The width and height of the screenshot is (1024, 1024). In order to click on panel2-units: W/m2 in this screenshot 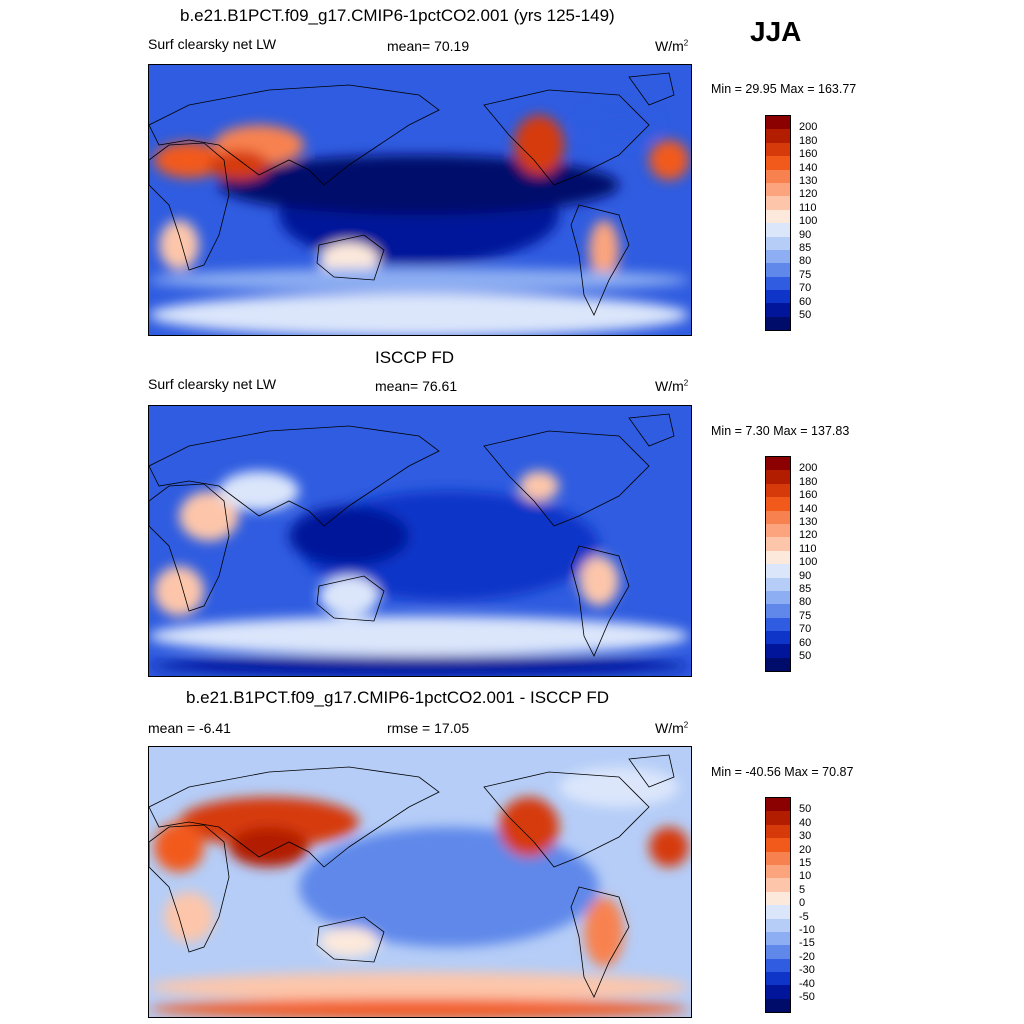, I will do `click(672, 386)`.